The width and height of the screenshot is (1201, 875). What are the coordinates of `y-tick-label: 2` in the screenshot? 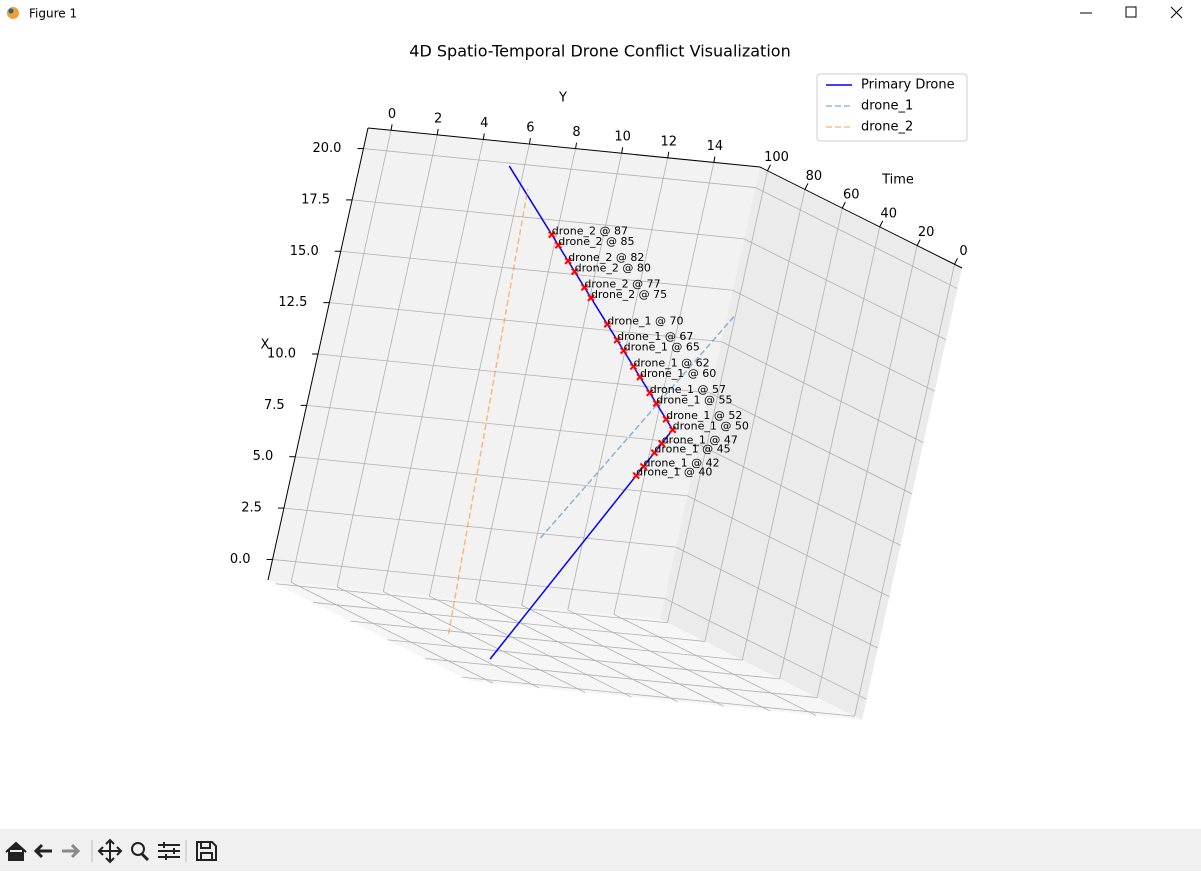 It's located at (438, 118).